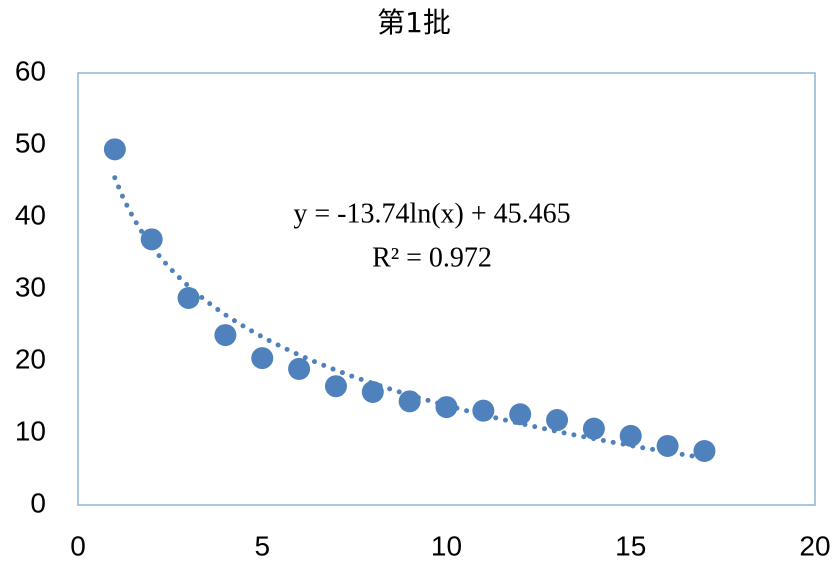 This screenshot has width=839, height=566. Describe the element at coordinates (432, 257) in the screenshot. I see `r-squared: R² = 0.972` at that location.